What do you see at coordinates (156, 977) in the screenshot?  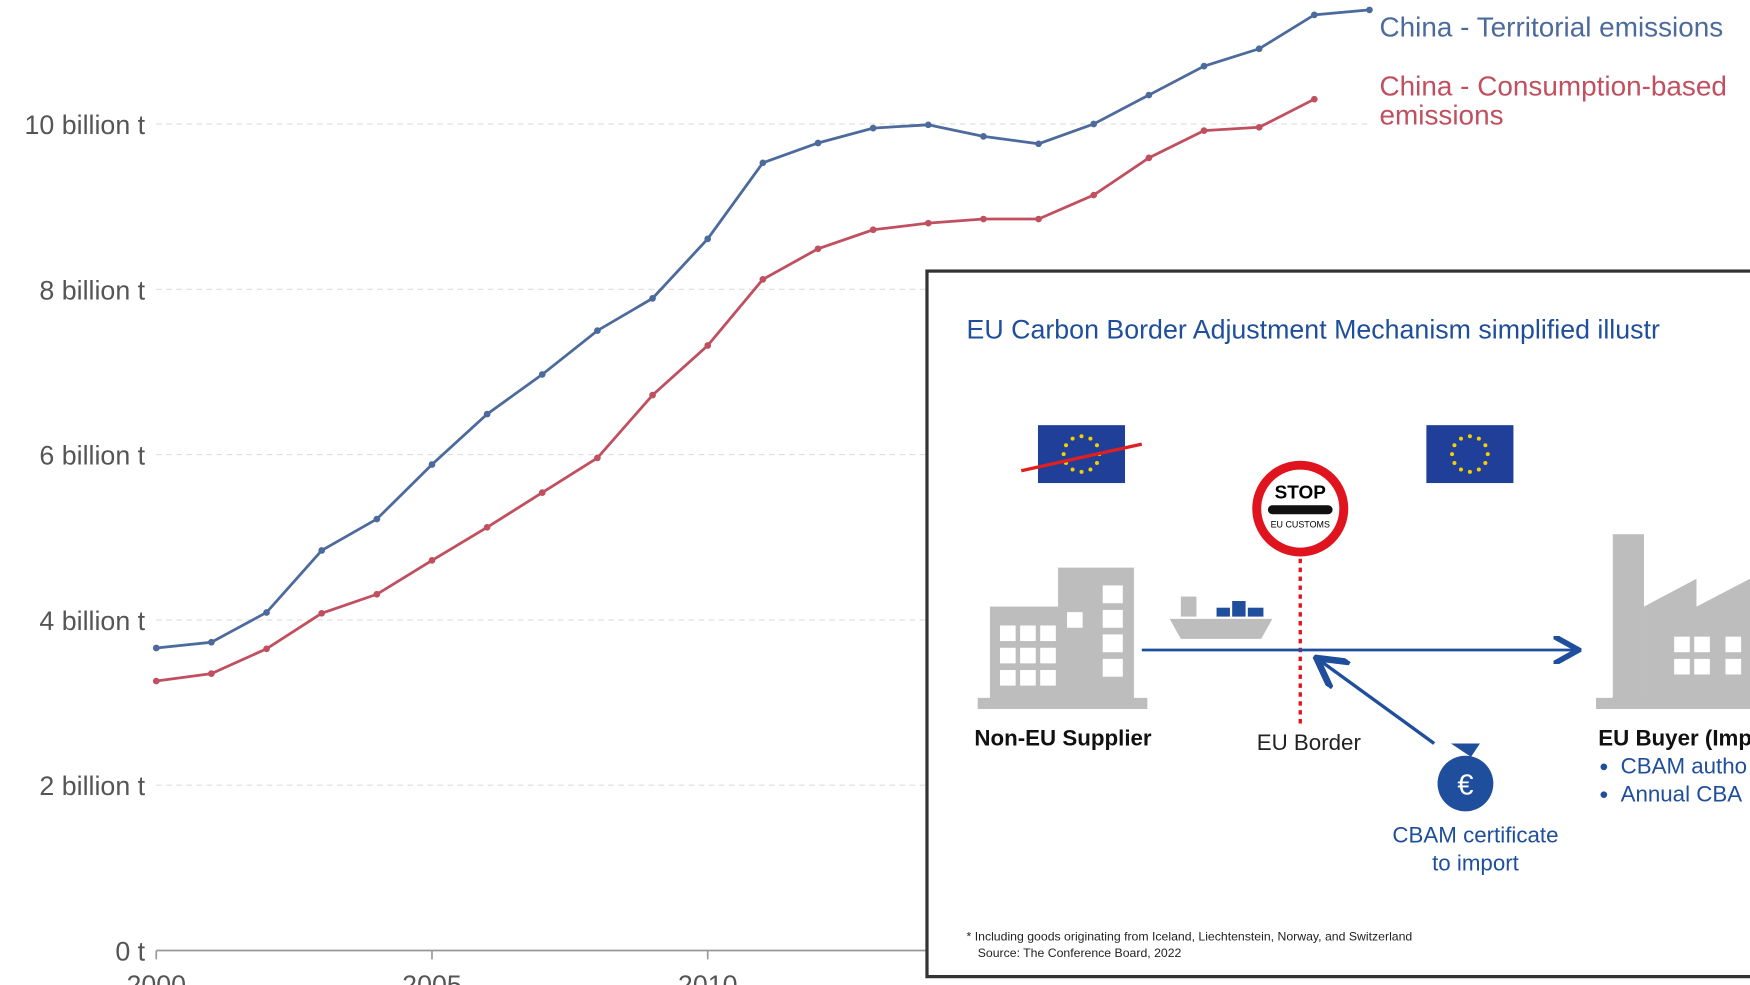 I see `x-tick-label: 2000` at bounding box center [156, 977].